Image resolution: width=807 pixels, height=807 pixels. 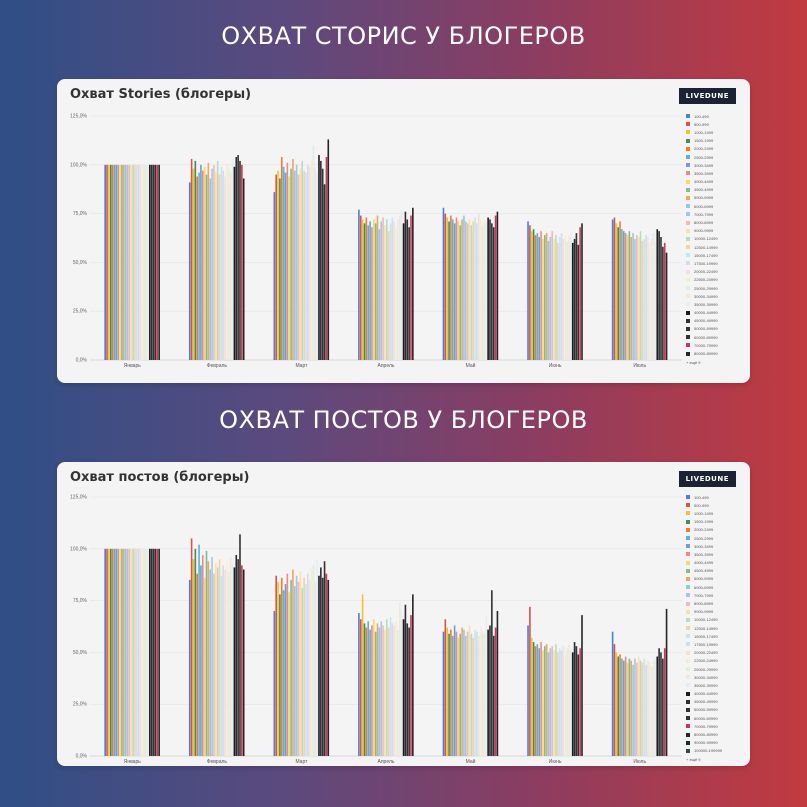 What do you see at coordinates (403, 36) in the screenshot?
I see `stories-heading: ОХВАТ СТОРИС У БЛОГЕРОВ` at bounding box center [403, 36].